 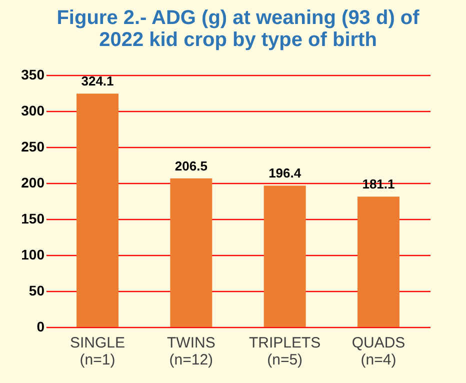 What do you see at coordinates (36, 290) in the screenshot?
I see `y-tick-label: 50` at bounding box center [36, 290].